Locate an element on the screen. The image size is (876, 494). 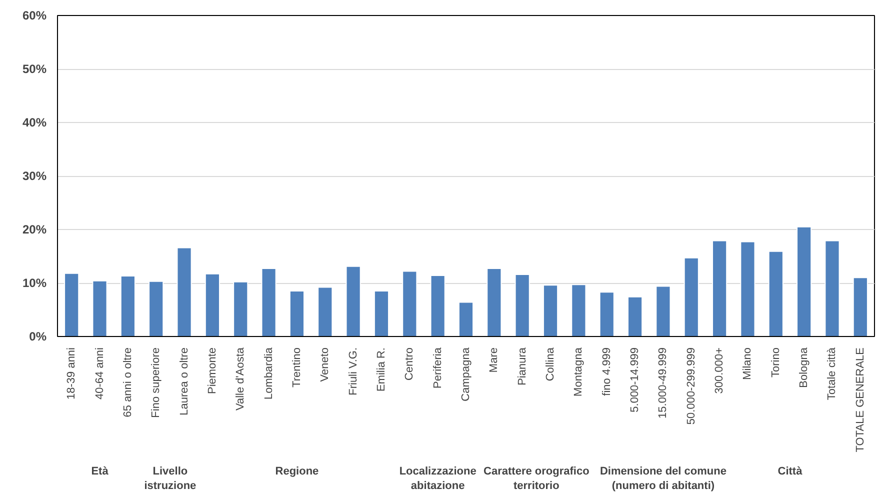
x-tick-label: 15.000-49.999 is located at coordinates (663, 383).